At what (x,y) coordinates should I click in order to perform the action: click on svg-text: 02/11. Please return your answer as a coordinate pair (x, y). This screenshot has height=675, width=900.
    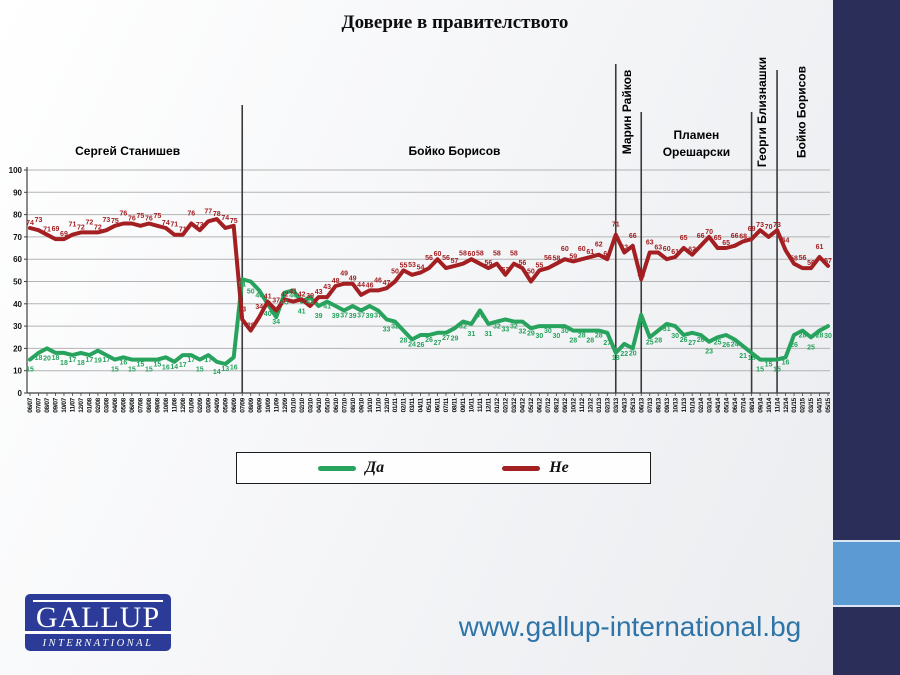
    Looking at the image, I should click on (404, 404).